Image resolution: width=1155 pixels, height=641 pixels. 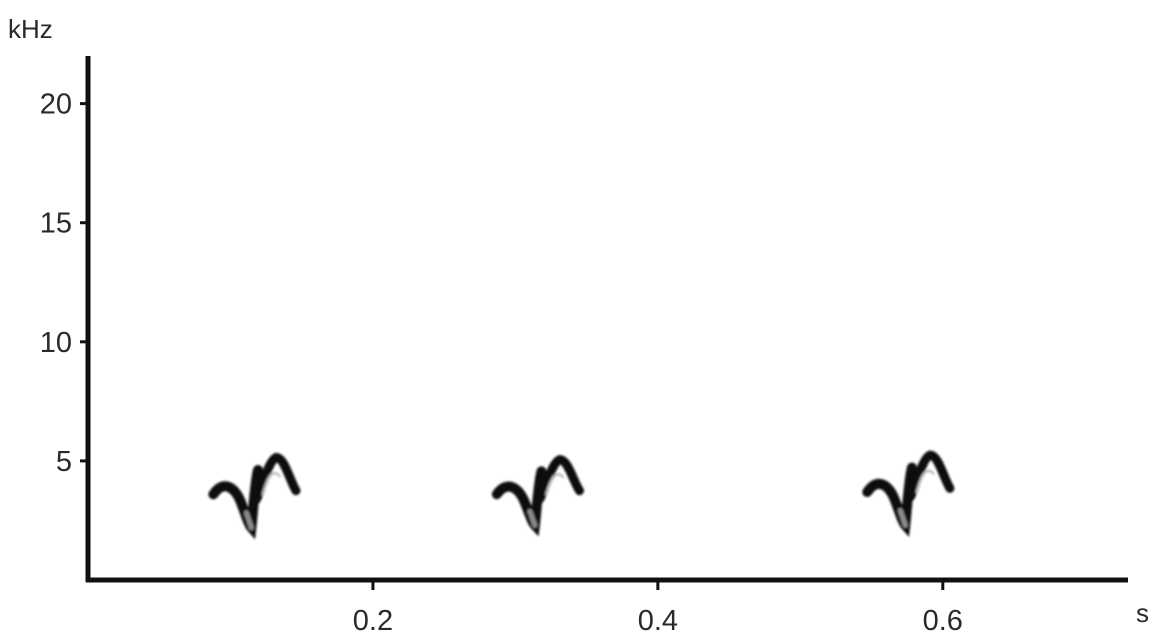 What do you see at coordinates (30, 29) in the screenshot?
I see `y-axis-unit-label: kHz` at bounding box center [30, 29].